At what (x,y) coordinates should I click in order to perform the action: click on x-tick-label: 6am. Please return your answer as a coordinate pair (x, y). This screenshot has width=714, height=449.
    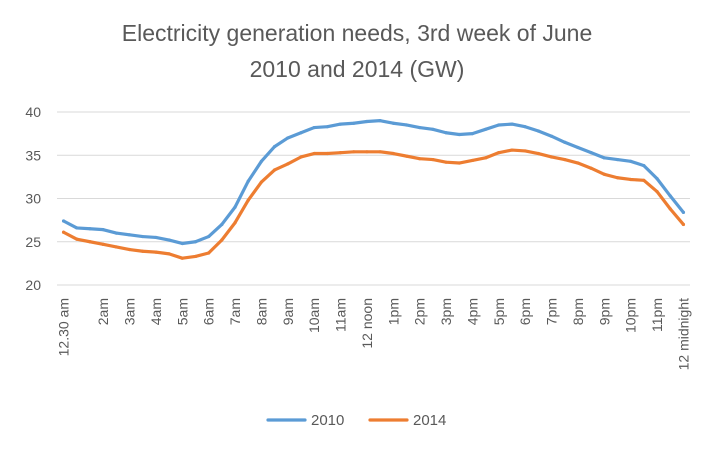
    Looking at the image, I should click on (209, 311).